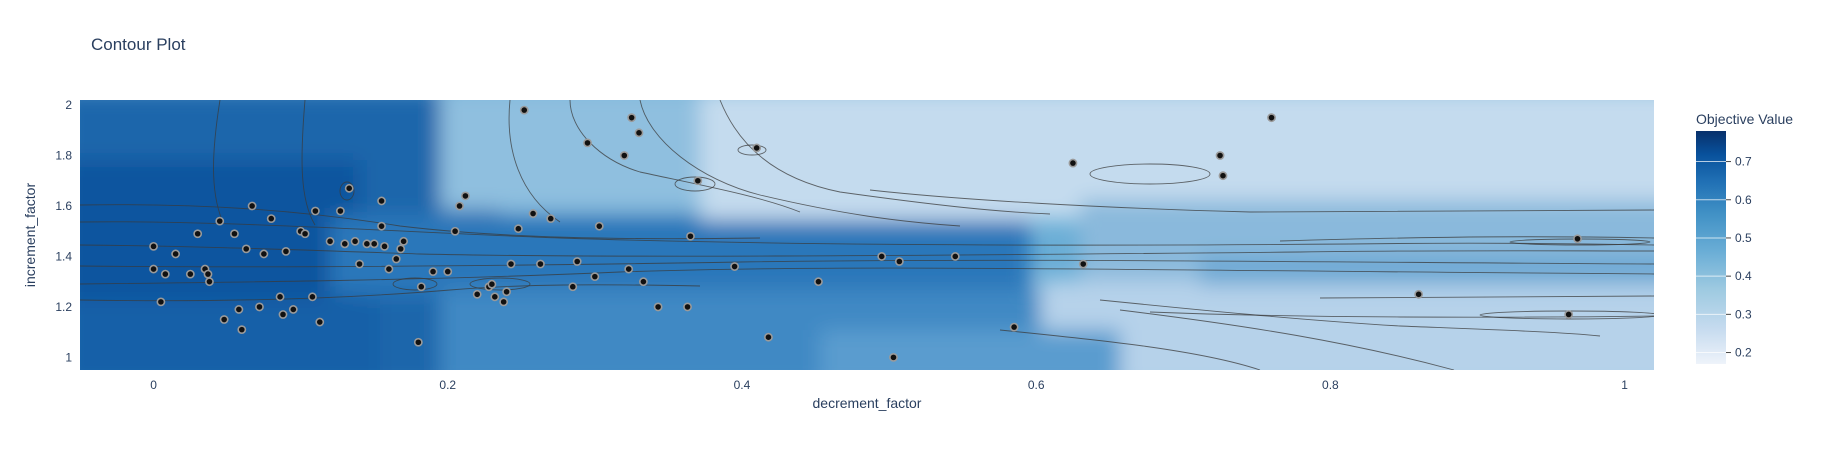 The height and width of the screenshot is (450, 1827). What do you see at coordinates (63, 206) in the screenshot?
I see `y-tick-label: 1.6` at bounding box center [63, 206].